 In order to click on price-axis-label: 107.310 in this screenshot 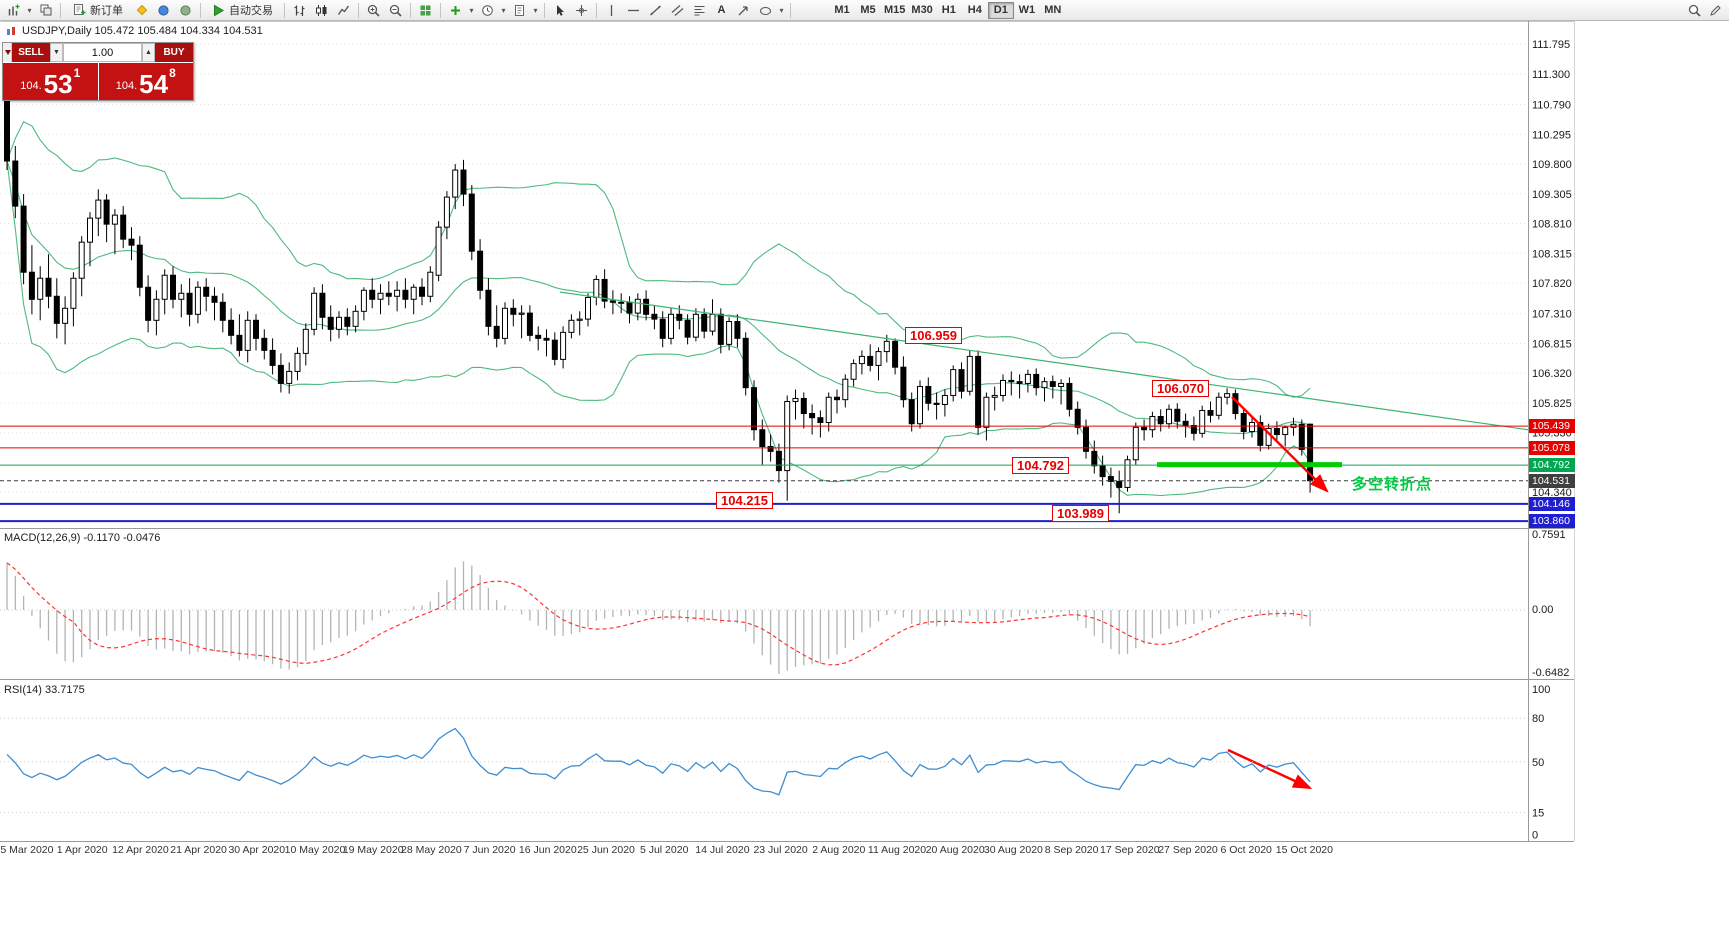, I will do `click(1552, 315)`.